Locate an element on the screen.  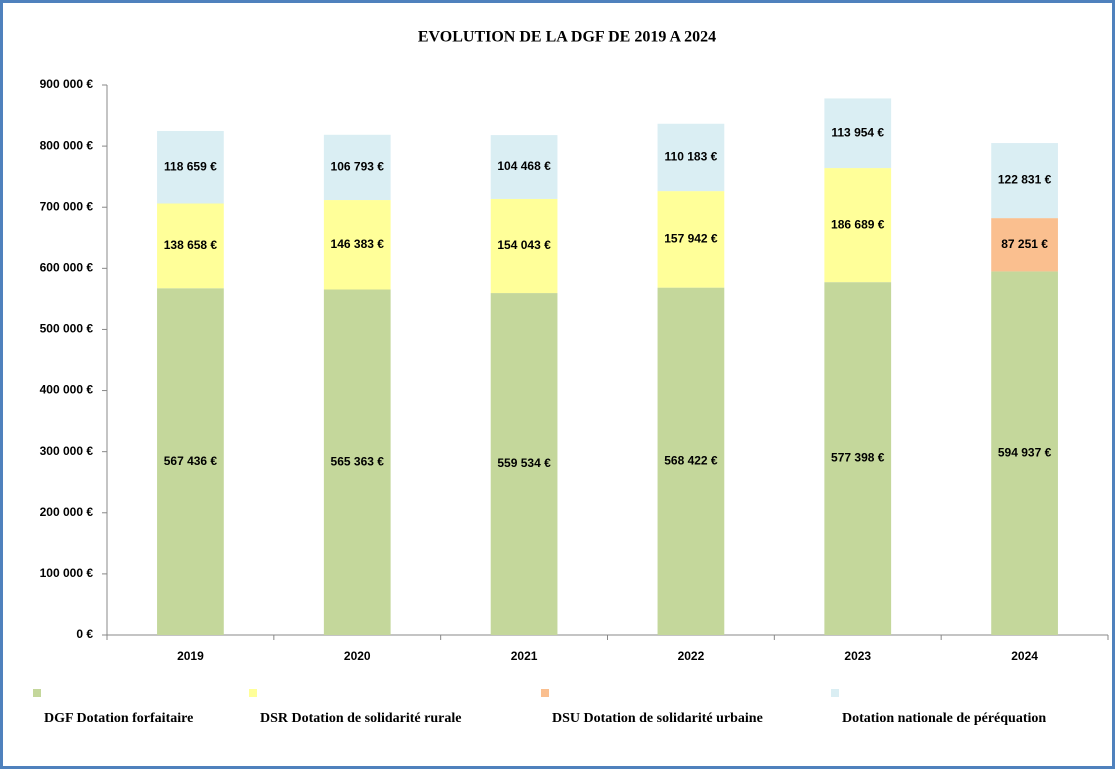
legend-label: DGF Dotation forfaitaire is located at coordinates (118, 718).